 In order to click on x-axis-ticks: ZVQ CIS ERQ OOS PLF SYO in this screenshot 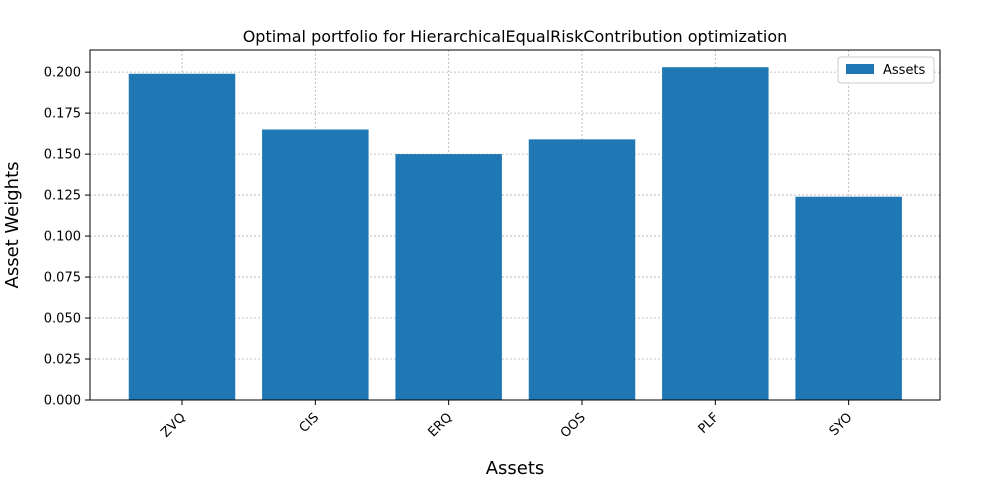, I will do `click(506, 420)`.